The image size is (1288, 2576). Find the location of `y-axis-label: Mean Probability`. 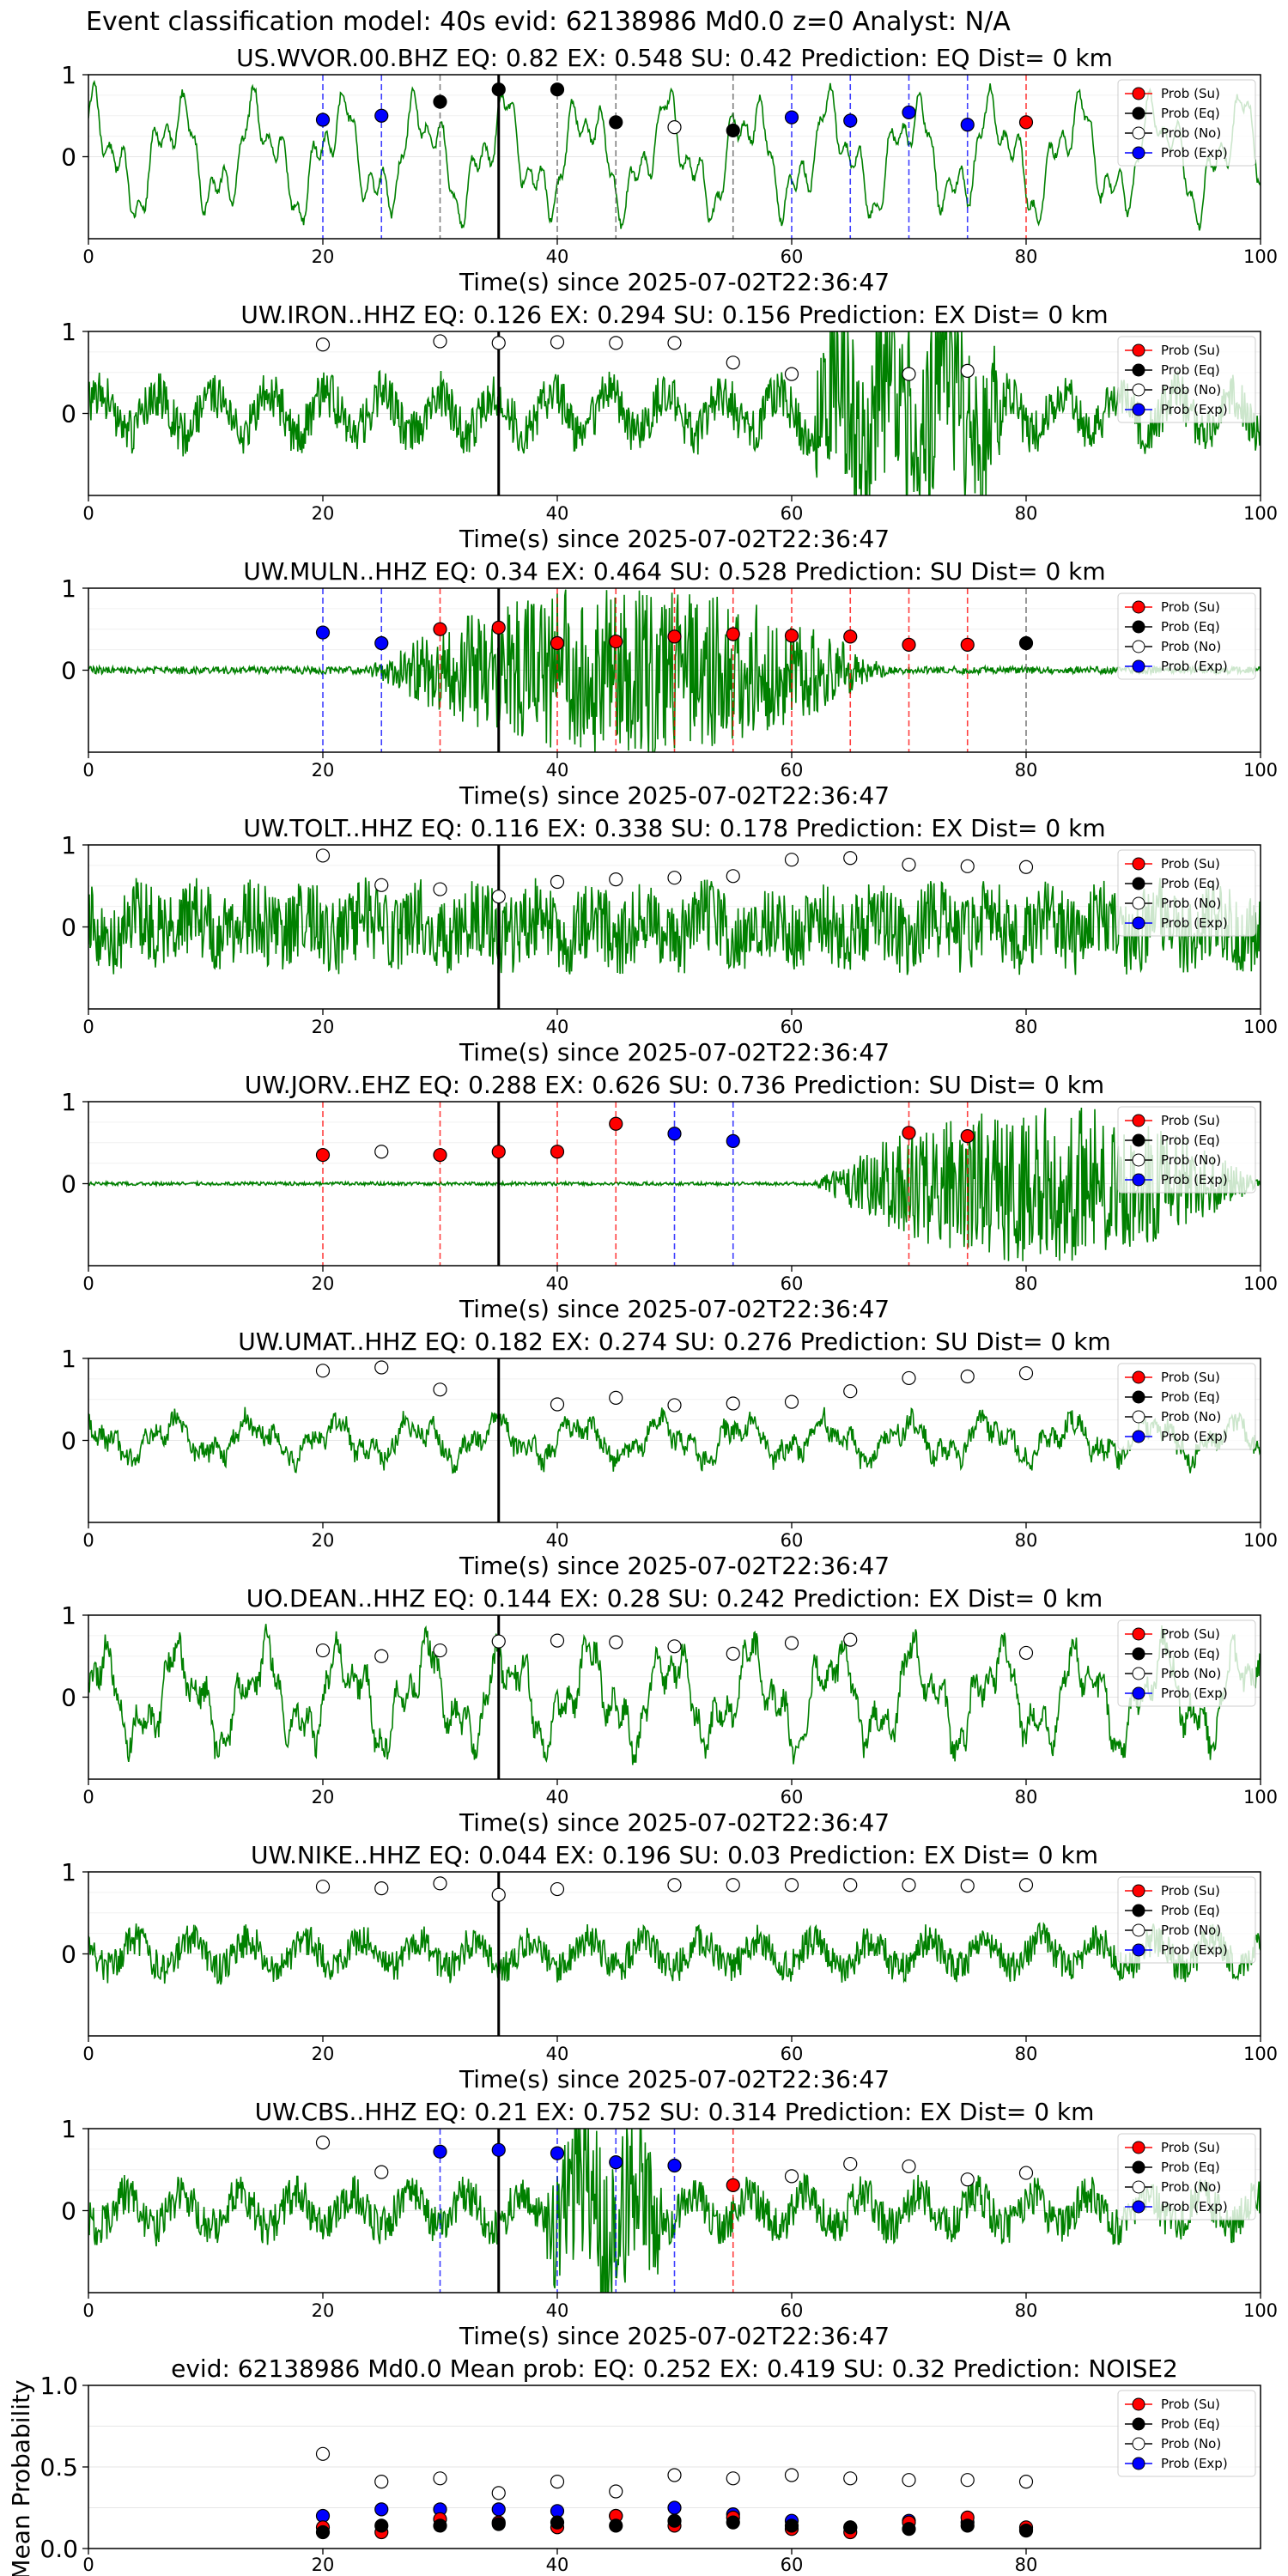

y-axis-label: Mean Probability is located at coordinates (21, 2478).